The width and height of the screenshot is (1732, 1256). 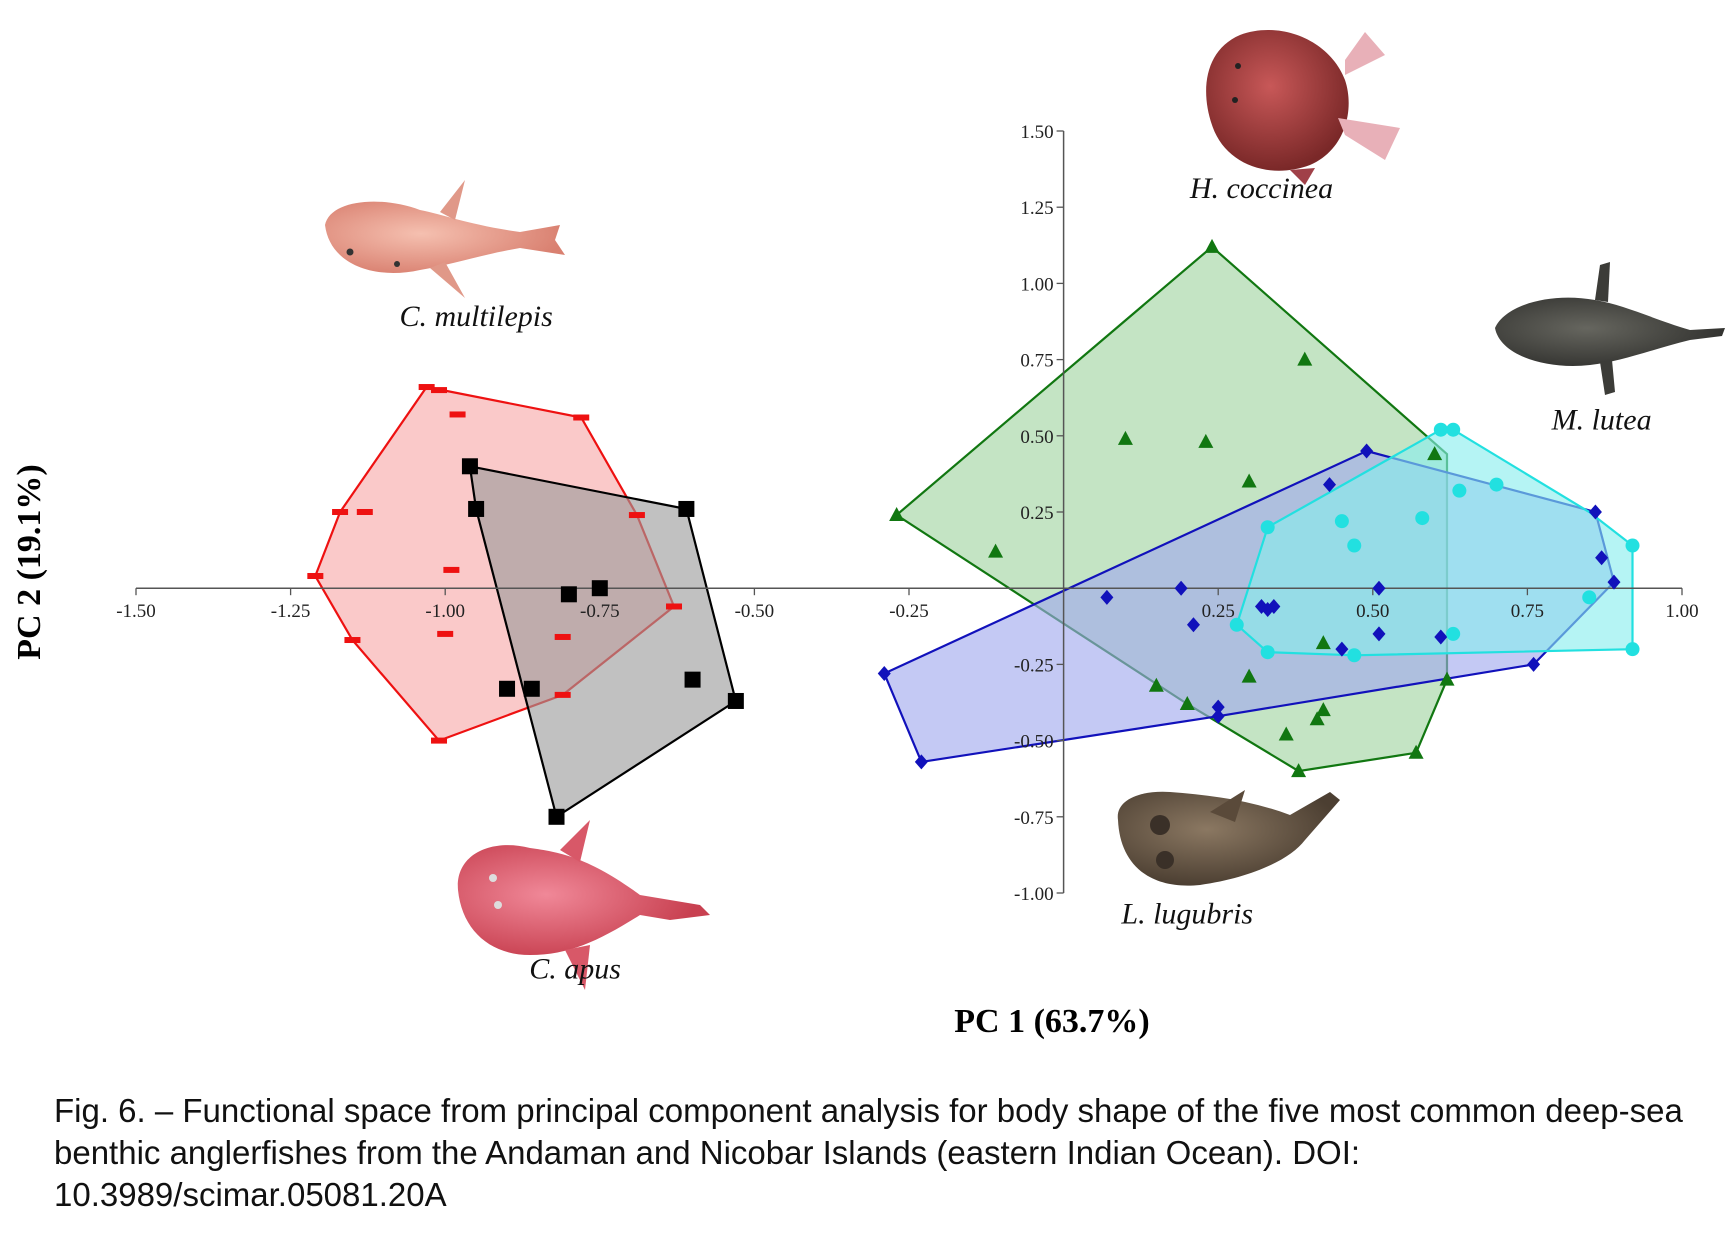 I want to click on y-tick-label: -1.00, so click(x=1034, y=894).